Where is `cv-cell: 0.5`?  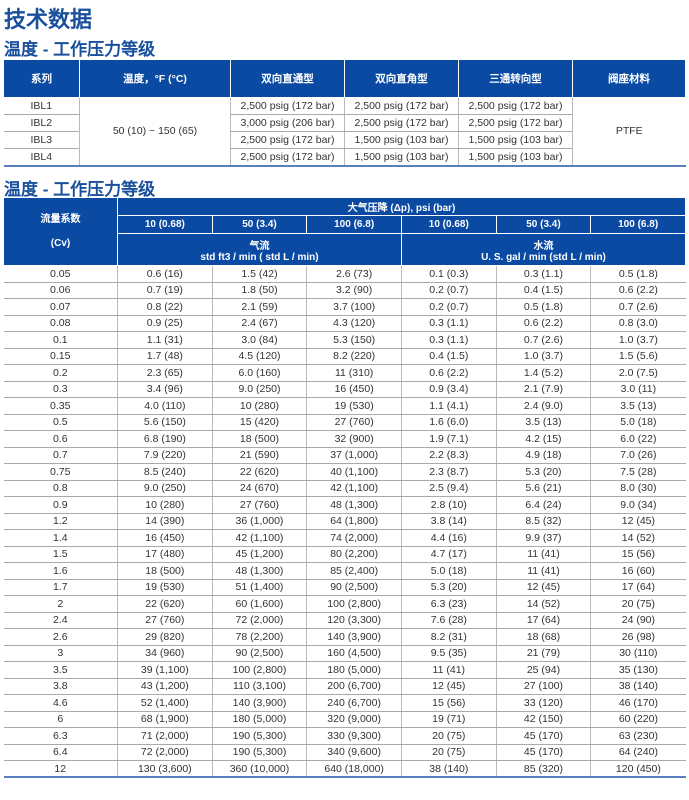 cv-cell: 0.5 is located at coordinates (60, 422).